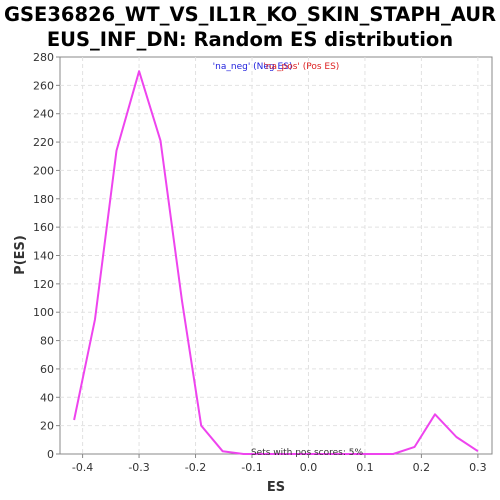 Image resolution: width=500 pixels, height=500 pixels. I want to click on y-tick-label: 160, so click(43, 227).